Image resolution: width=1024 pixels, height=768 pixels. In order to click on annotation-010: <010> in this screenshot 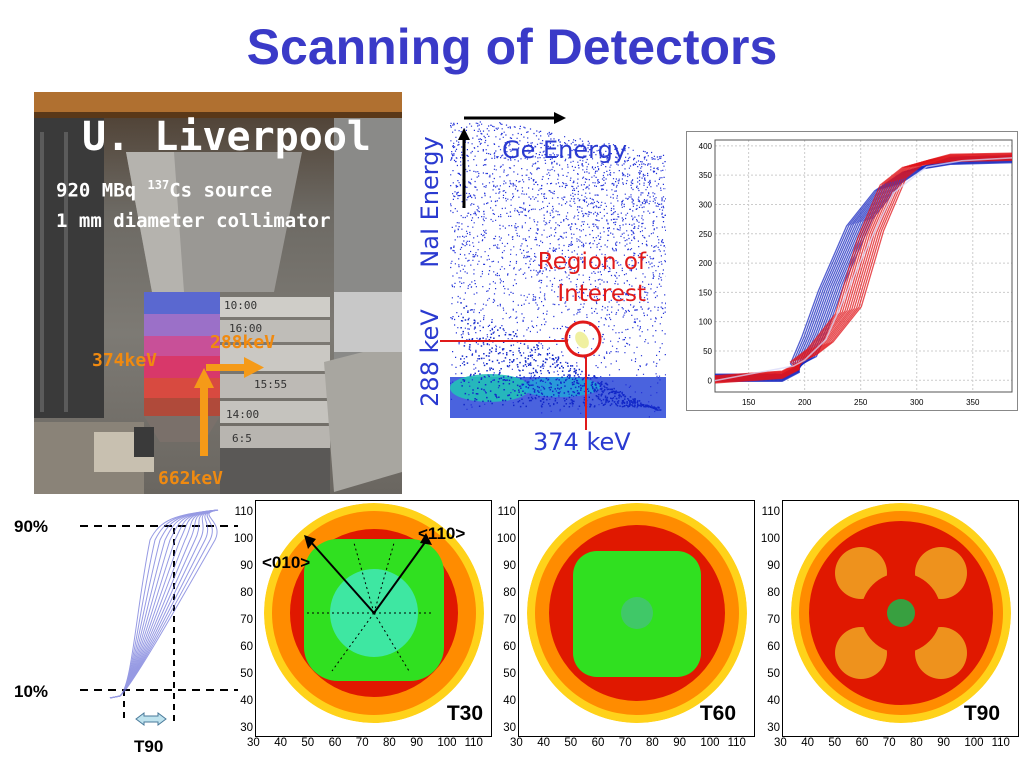, I will do `click(286, 562)`.